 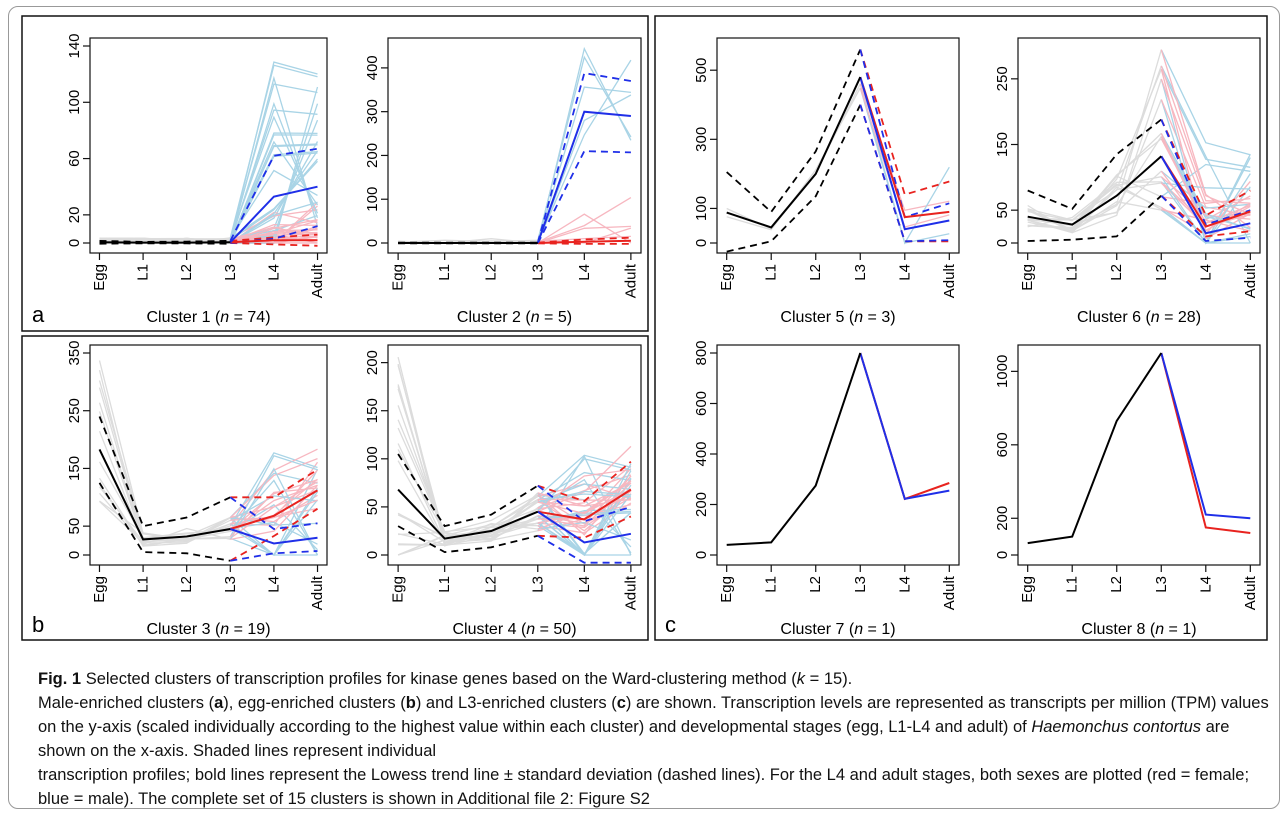 What do you see at coordinates (372, 507) in the screenshot?
I see `y-tick-label: 50` at bounding box center [372, 507].